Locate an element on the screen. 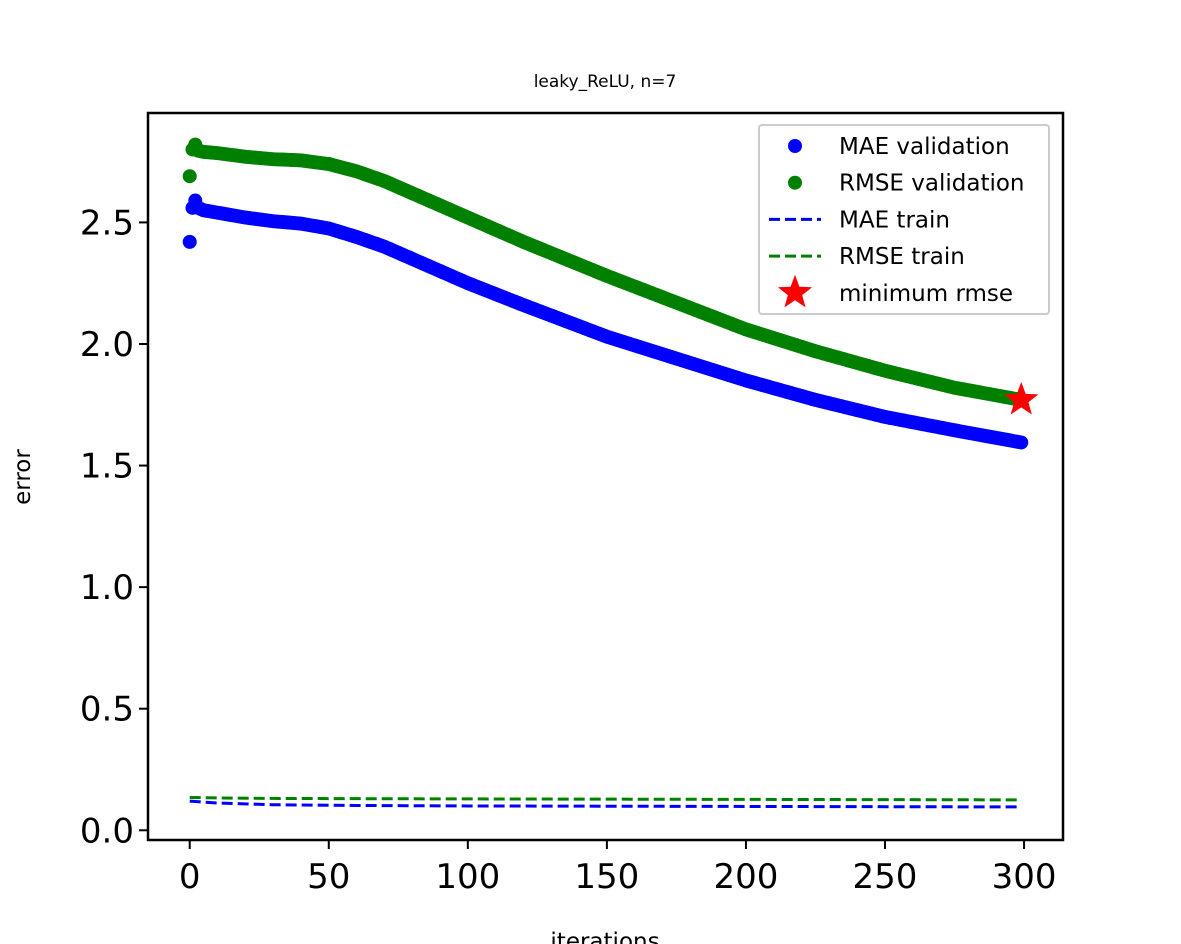 The height and width of the screenshot is (944, 1181). x-tick-label: 50 is located at coordinates (328, 877).